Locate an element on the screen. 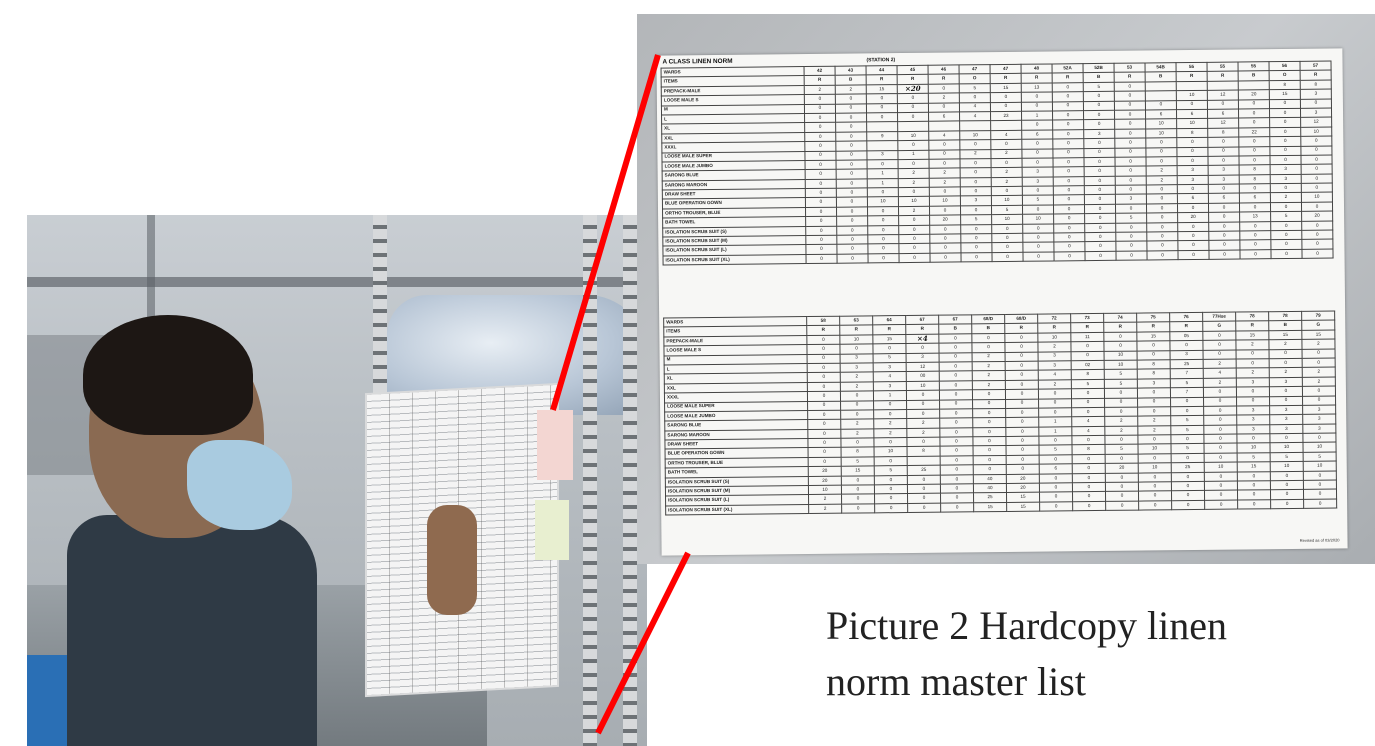  table-cell: 4 is located at coordinates (1220, 373).